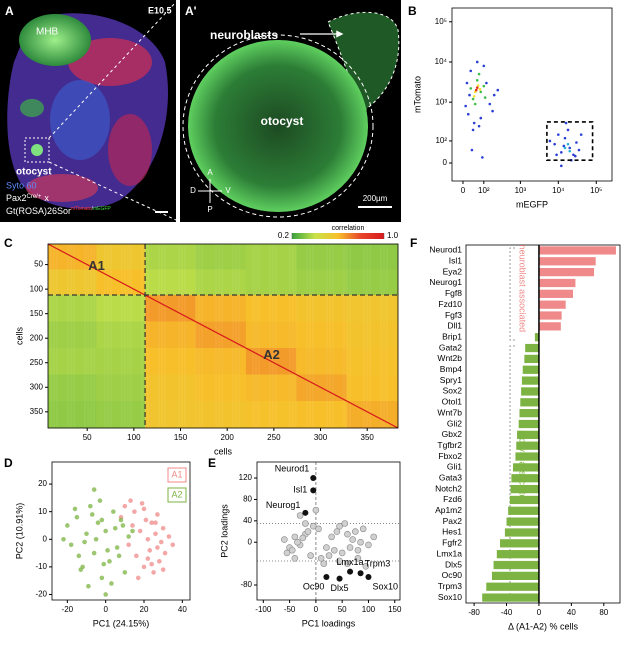 Image resolution: width=622 pixels, height=647 pixels. What do you see at coordinates (191, 11) in the screenshot?
I see `panel-label: A'` at bounding box center [191, 11].